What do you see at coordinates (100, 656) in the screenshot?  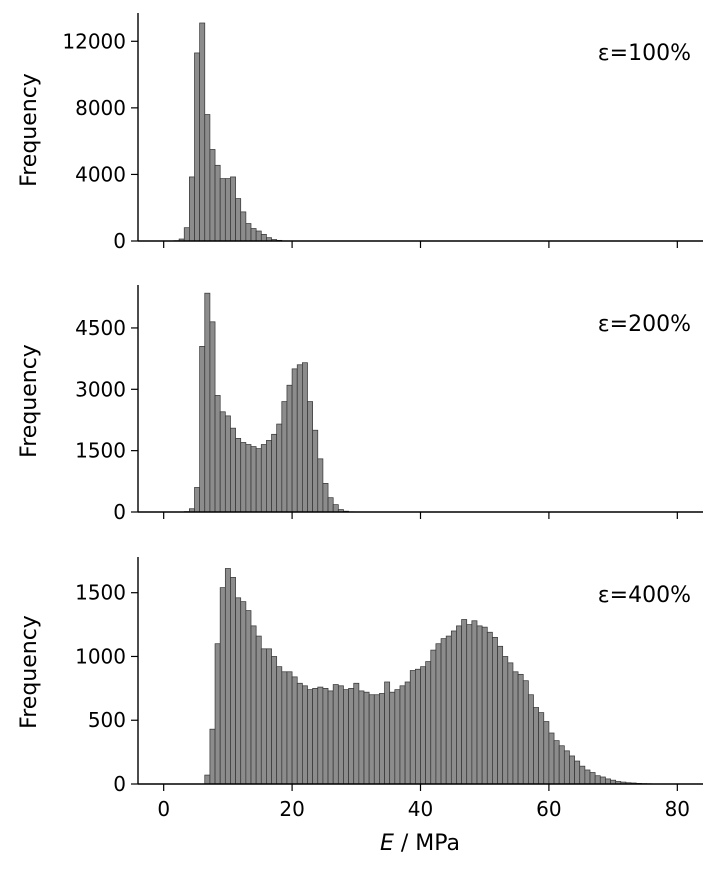 I see `y-tick-label: 1000` at bounding box center [100, 656].